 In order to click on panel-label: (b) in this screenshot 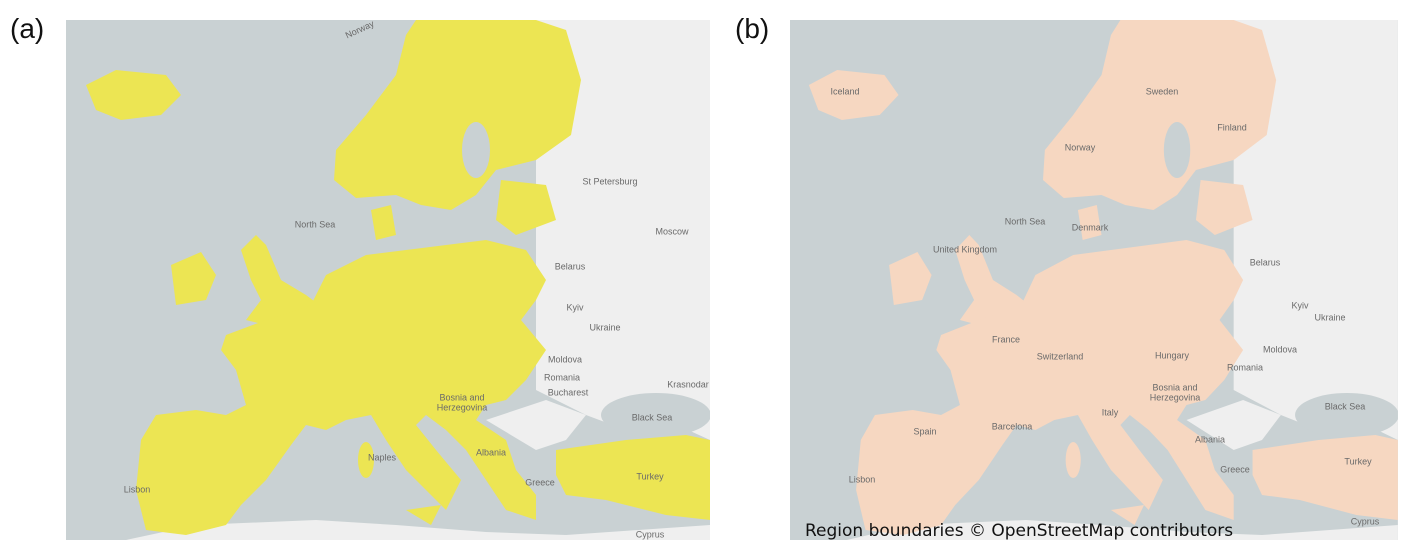, I will do `click(752, 28)`.